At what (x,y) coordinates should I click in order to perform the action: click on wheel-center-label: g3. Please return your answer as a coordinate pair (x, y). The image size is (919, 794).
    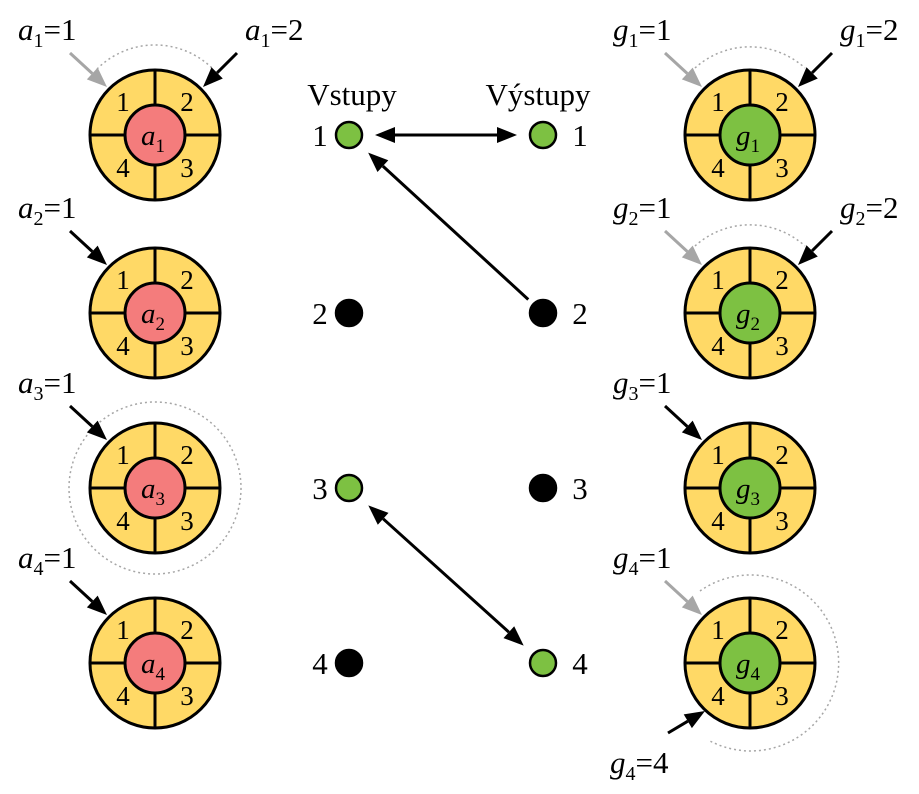
    Looking at the image, I should click on (748, 491).